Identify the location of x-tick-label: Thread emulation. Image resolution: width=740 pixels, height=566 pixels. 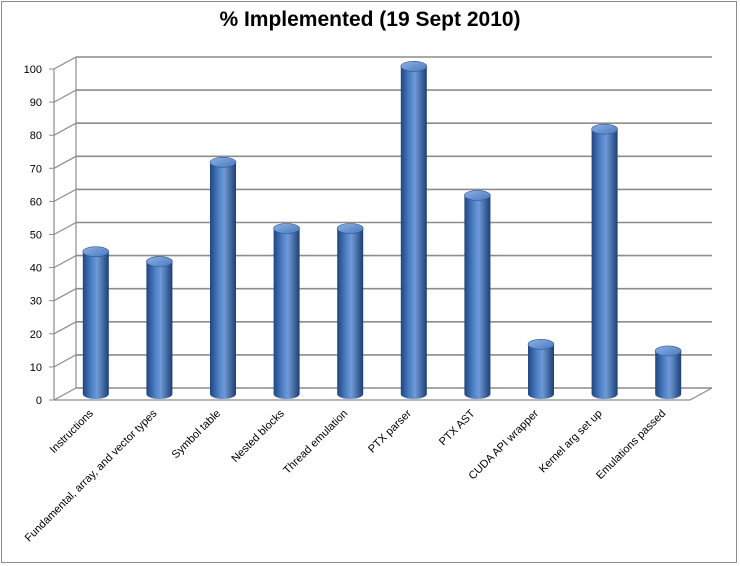
(315, 442).